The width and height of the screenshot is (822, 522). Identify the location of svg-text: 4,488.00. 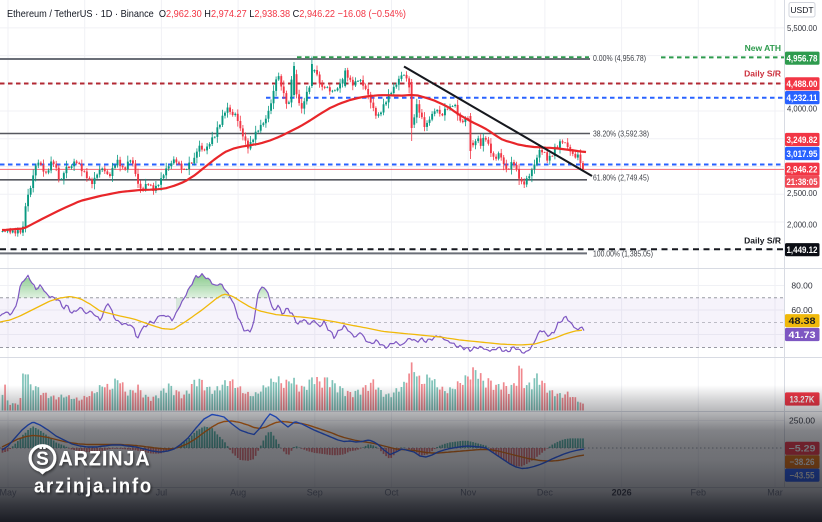
(802, 84).